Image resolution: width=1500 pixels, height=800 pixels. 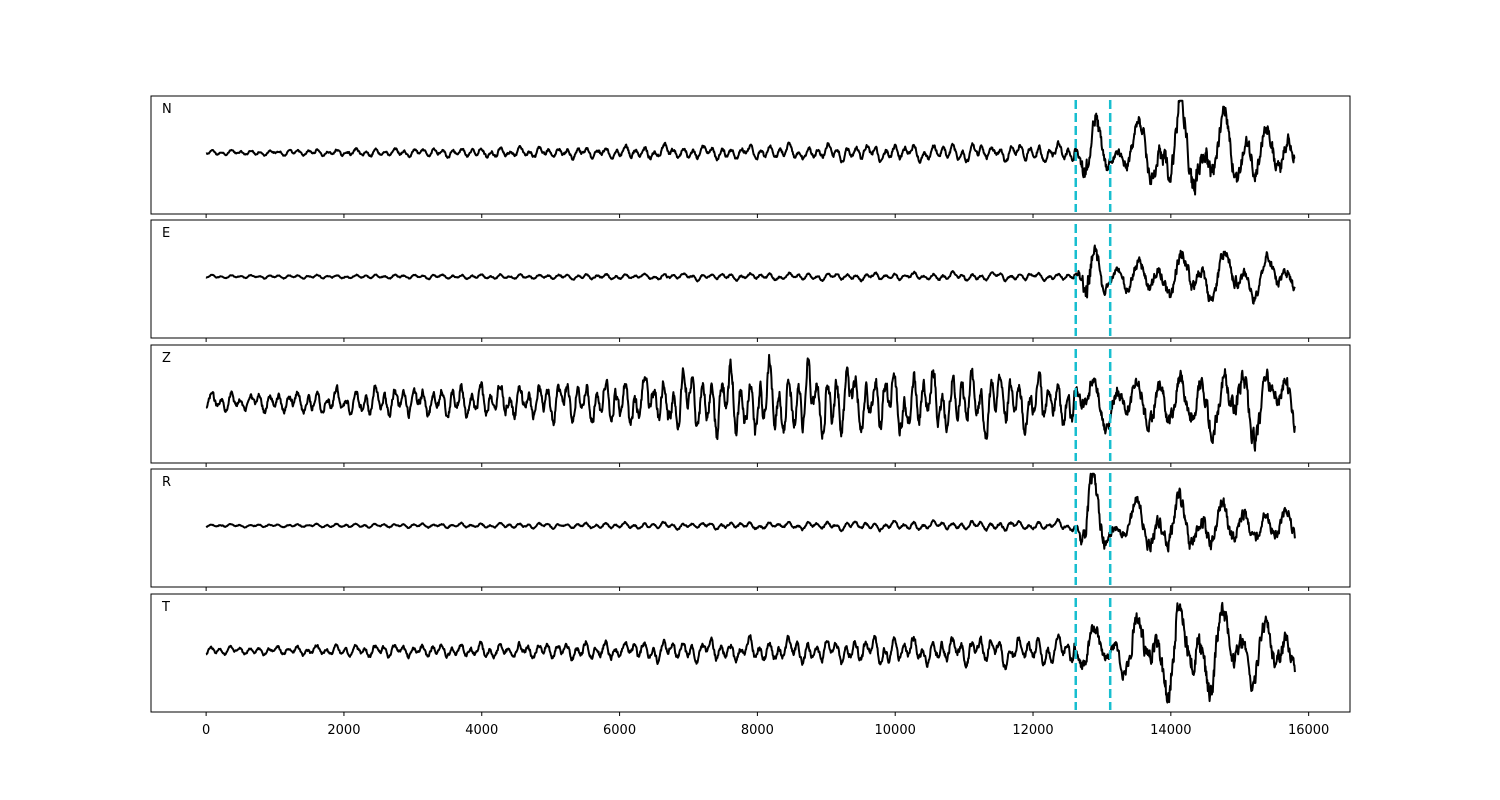 I want to click on trace-z, so click(x=750, y=402).